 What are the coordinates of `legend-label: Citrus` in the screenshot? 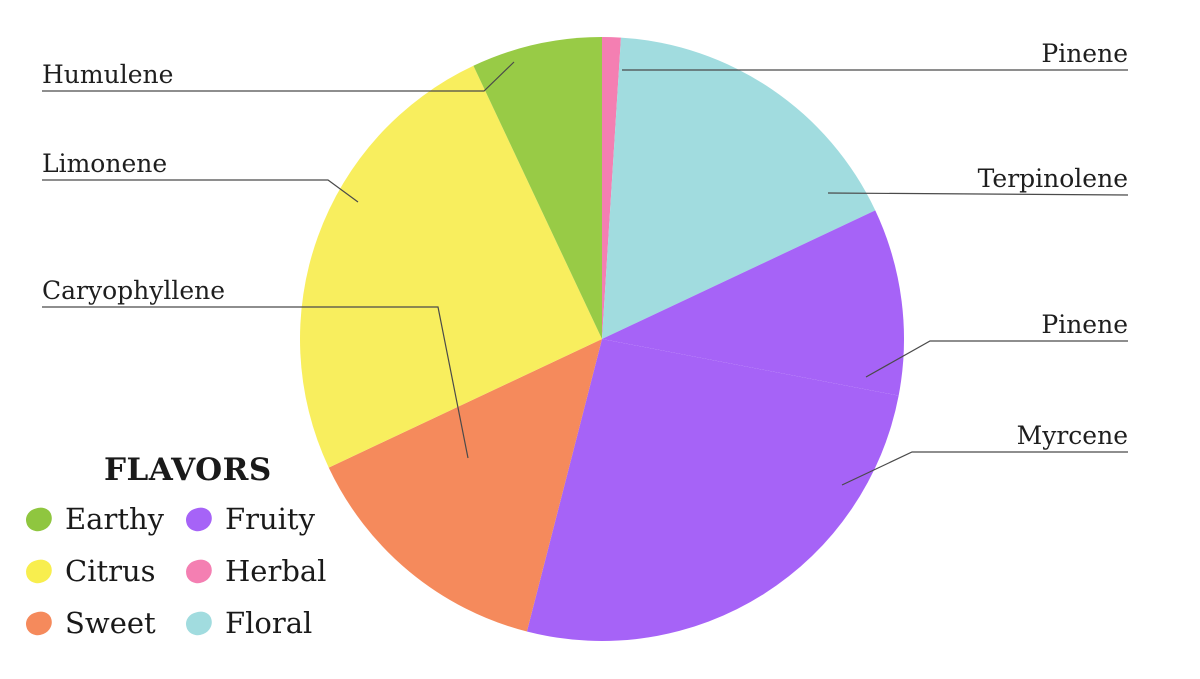 It's located at (110, 571).